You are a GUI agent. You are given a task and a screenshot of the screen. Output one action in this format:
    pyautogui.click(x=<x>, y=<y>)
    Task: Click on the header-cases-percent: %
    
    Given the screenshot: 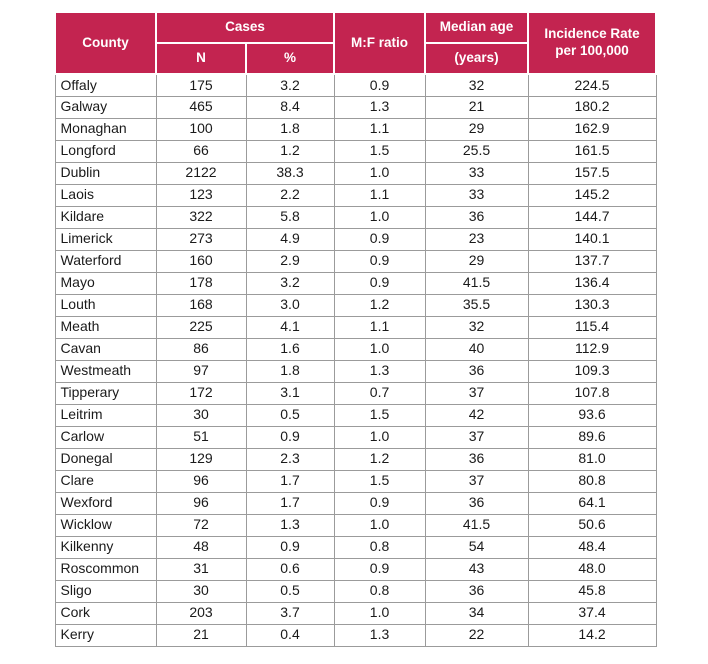 What is the action you would take?
    pyautogui.click(x=290, y=58)
    